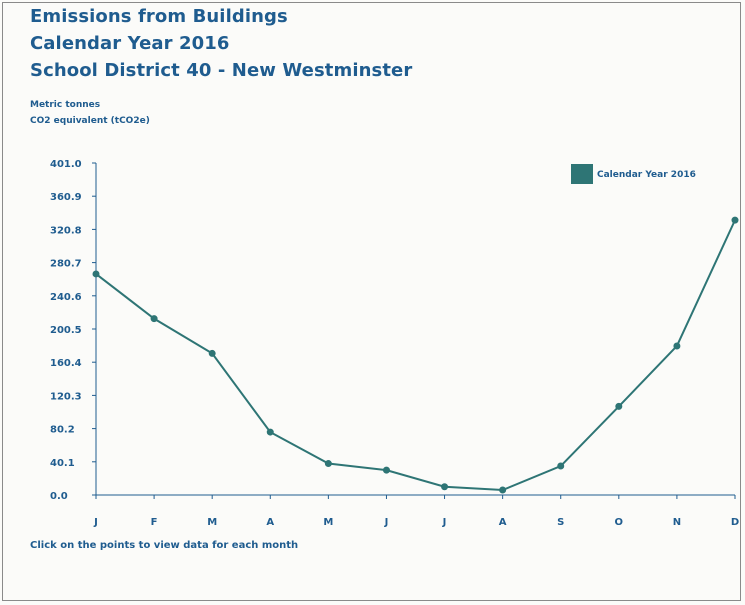 The image size is (745, 605). Describe the element at coordinates (159, 16) in the screenshot. I see `page-title: Emissions from Buildings` at that location.